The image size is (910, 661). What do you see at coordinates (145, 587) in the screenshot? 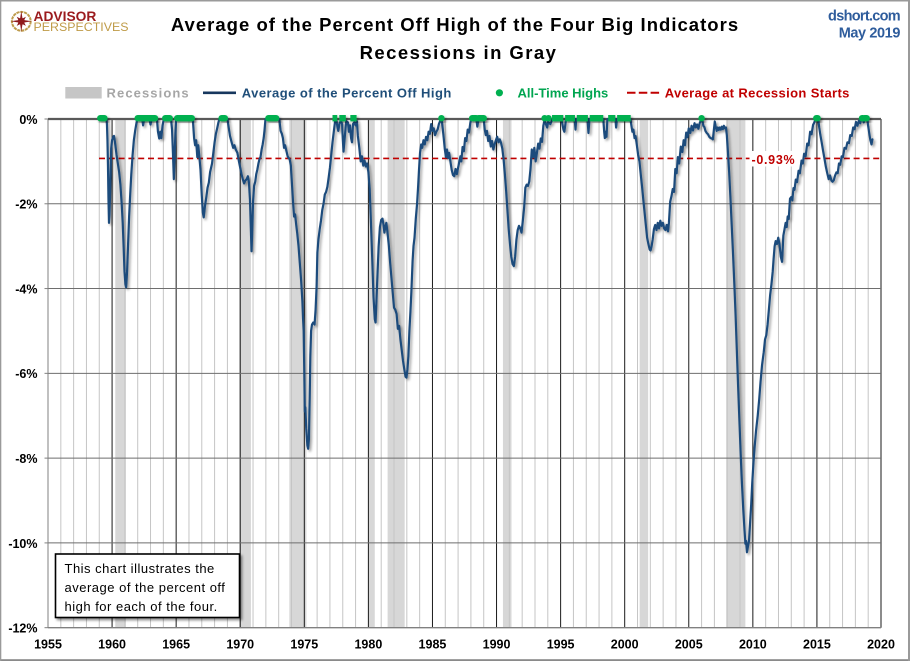
I see `svg-text: average of the percent off` at bounding box center [145, 587].